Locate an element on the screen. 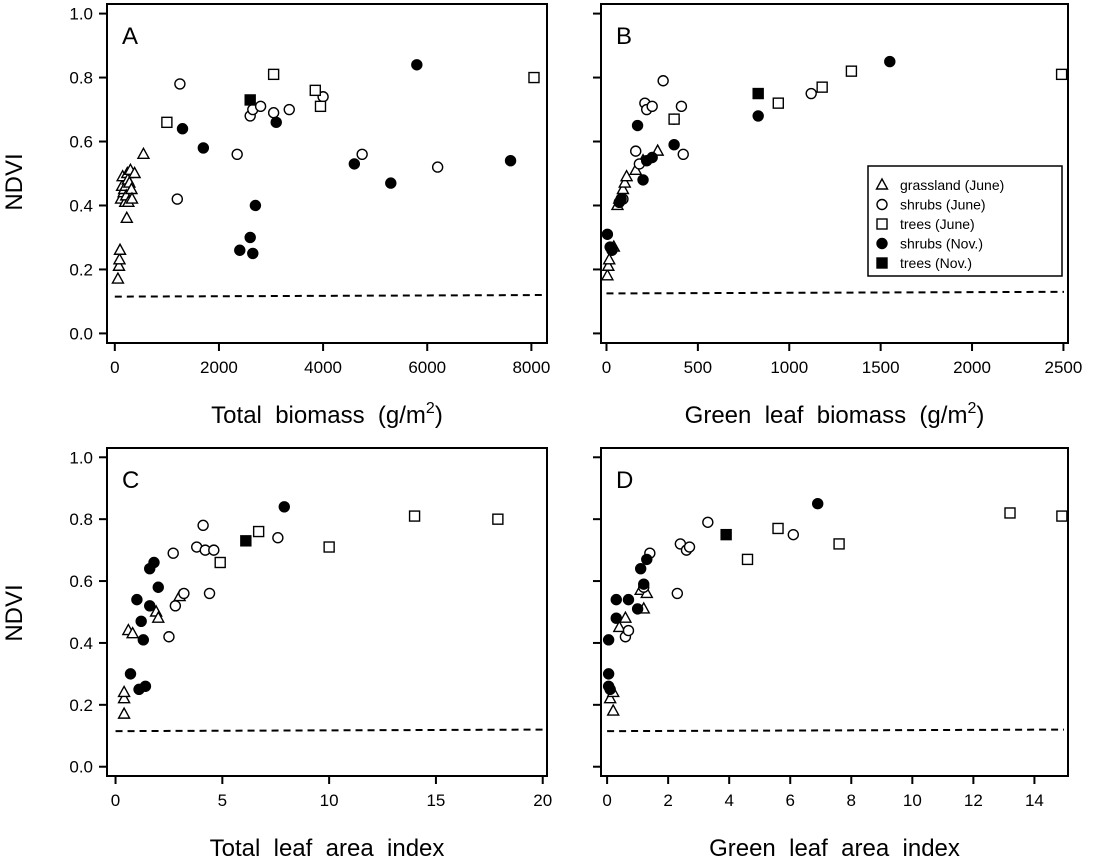  x-tick-label: 20 is located at coordinates (542, 800).